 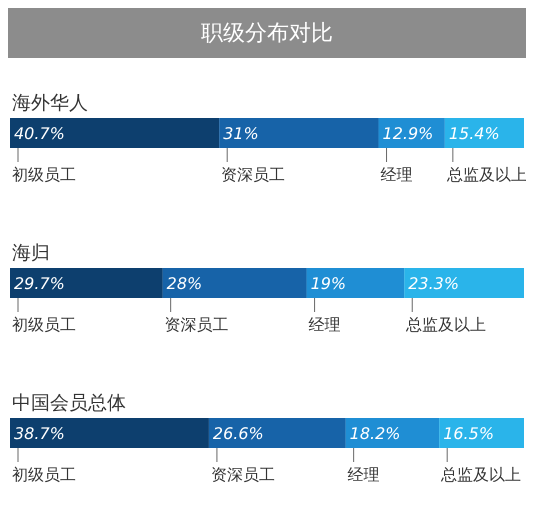 I want to click on data-label: 38.7%, so click(x=39, y=433).